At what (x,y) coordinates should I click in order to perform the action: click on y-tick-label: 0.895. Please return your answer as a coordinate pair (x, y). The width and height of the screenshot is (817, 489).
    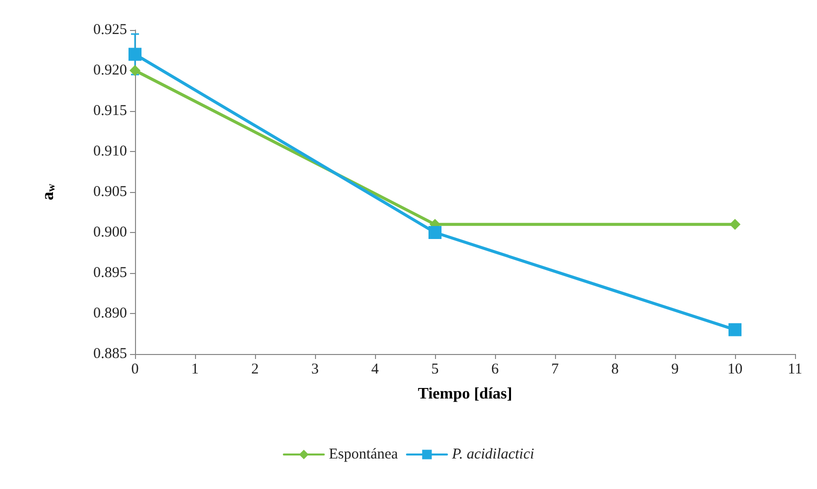
    Looking at the image, I should click on (110, 273).